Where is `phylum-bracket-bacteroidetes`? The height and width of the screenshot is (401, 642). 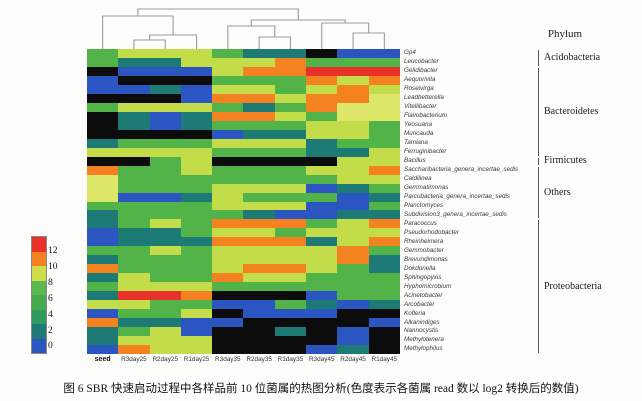
phylum-bracket-bacteroidetes is located at coordinates (538, 111).